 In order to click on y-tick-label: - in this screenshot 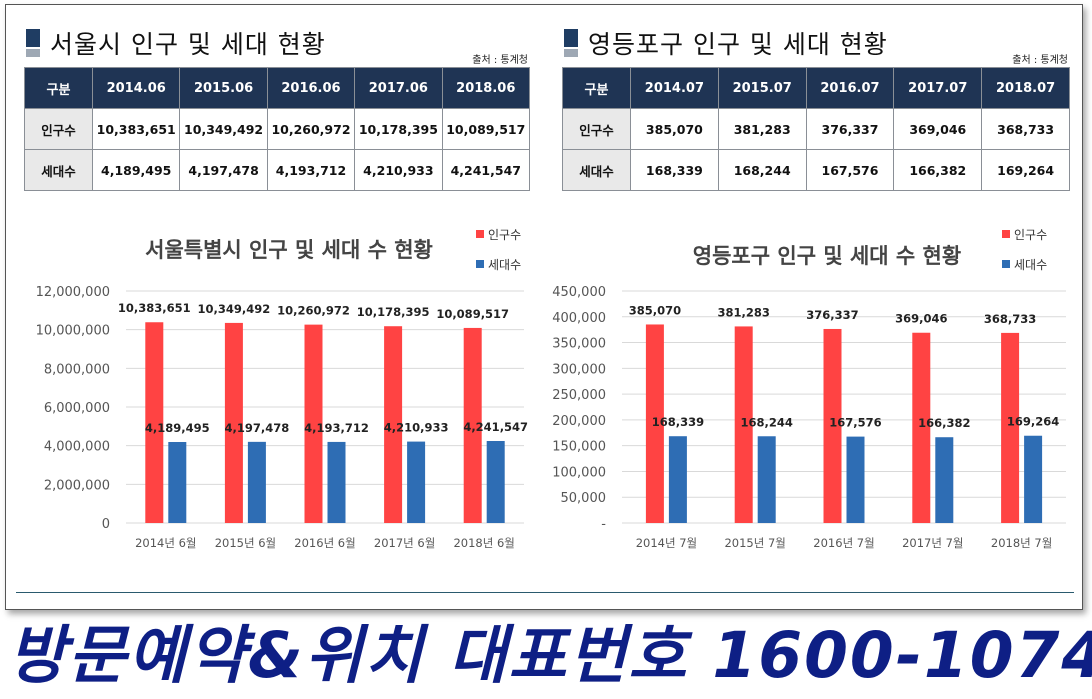, I will do `click(603, 524)`.